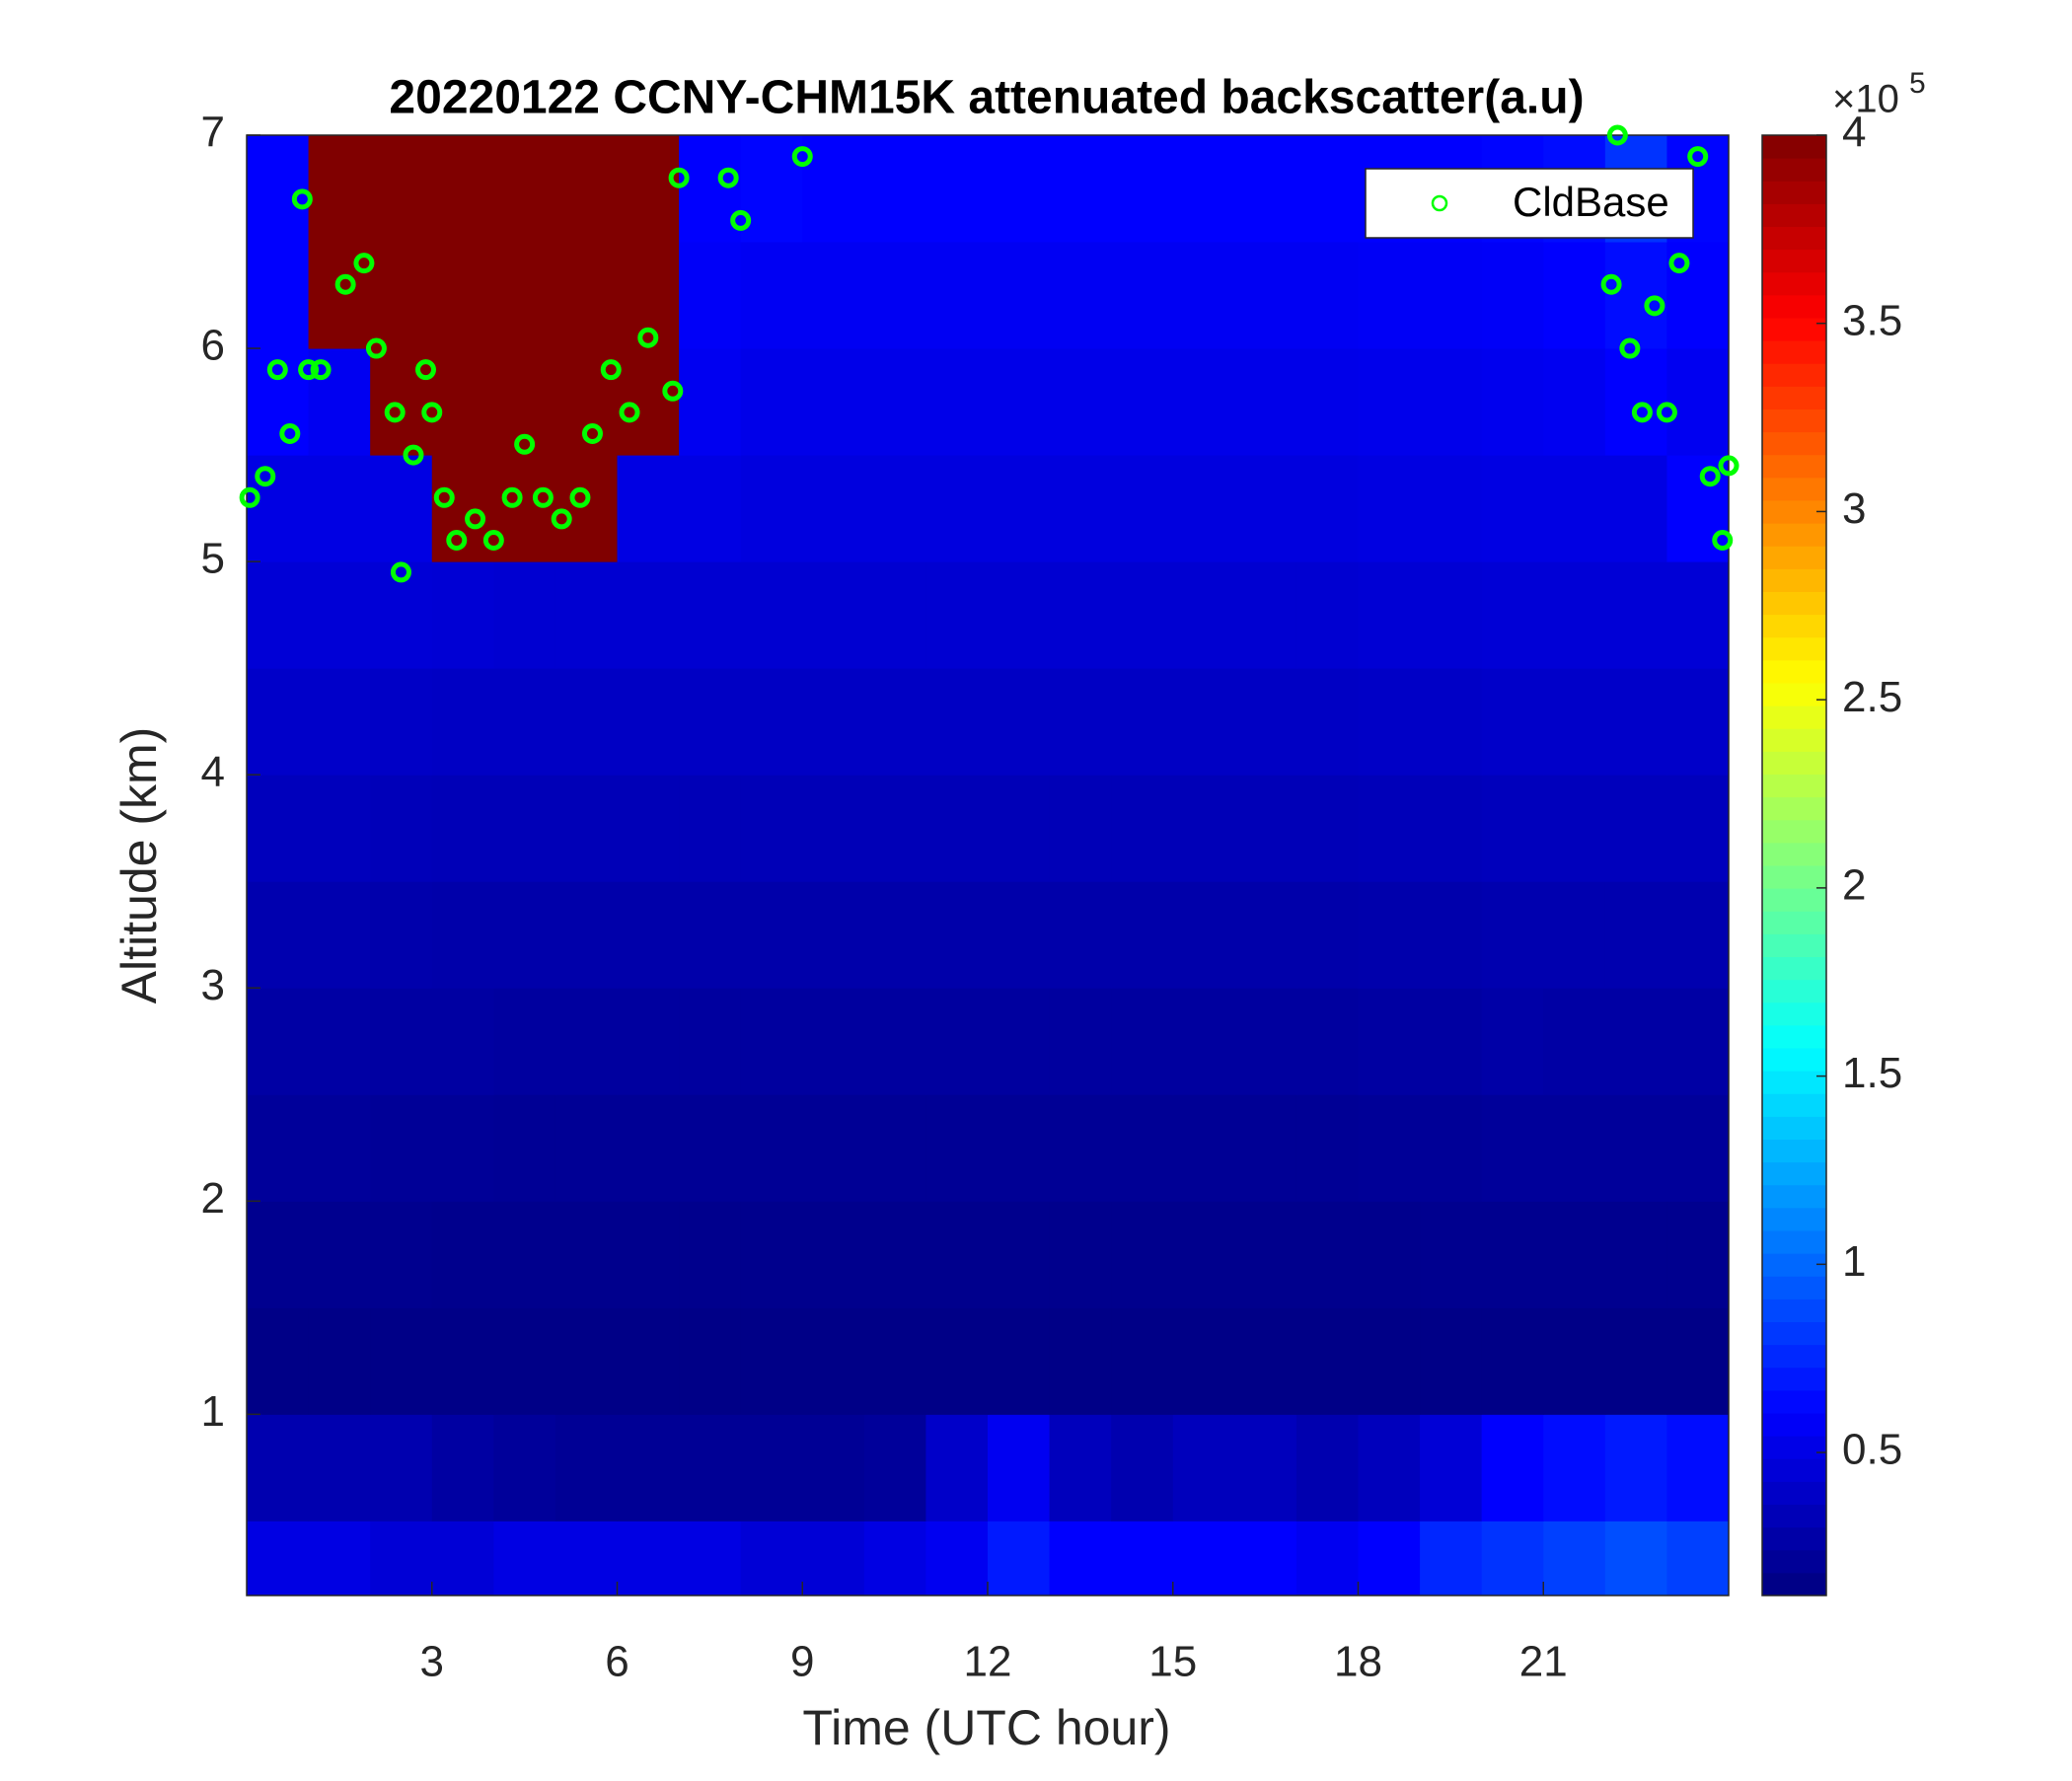  I want to click on x-tick-label: 21, so click(1543, 1662).